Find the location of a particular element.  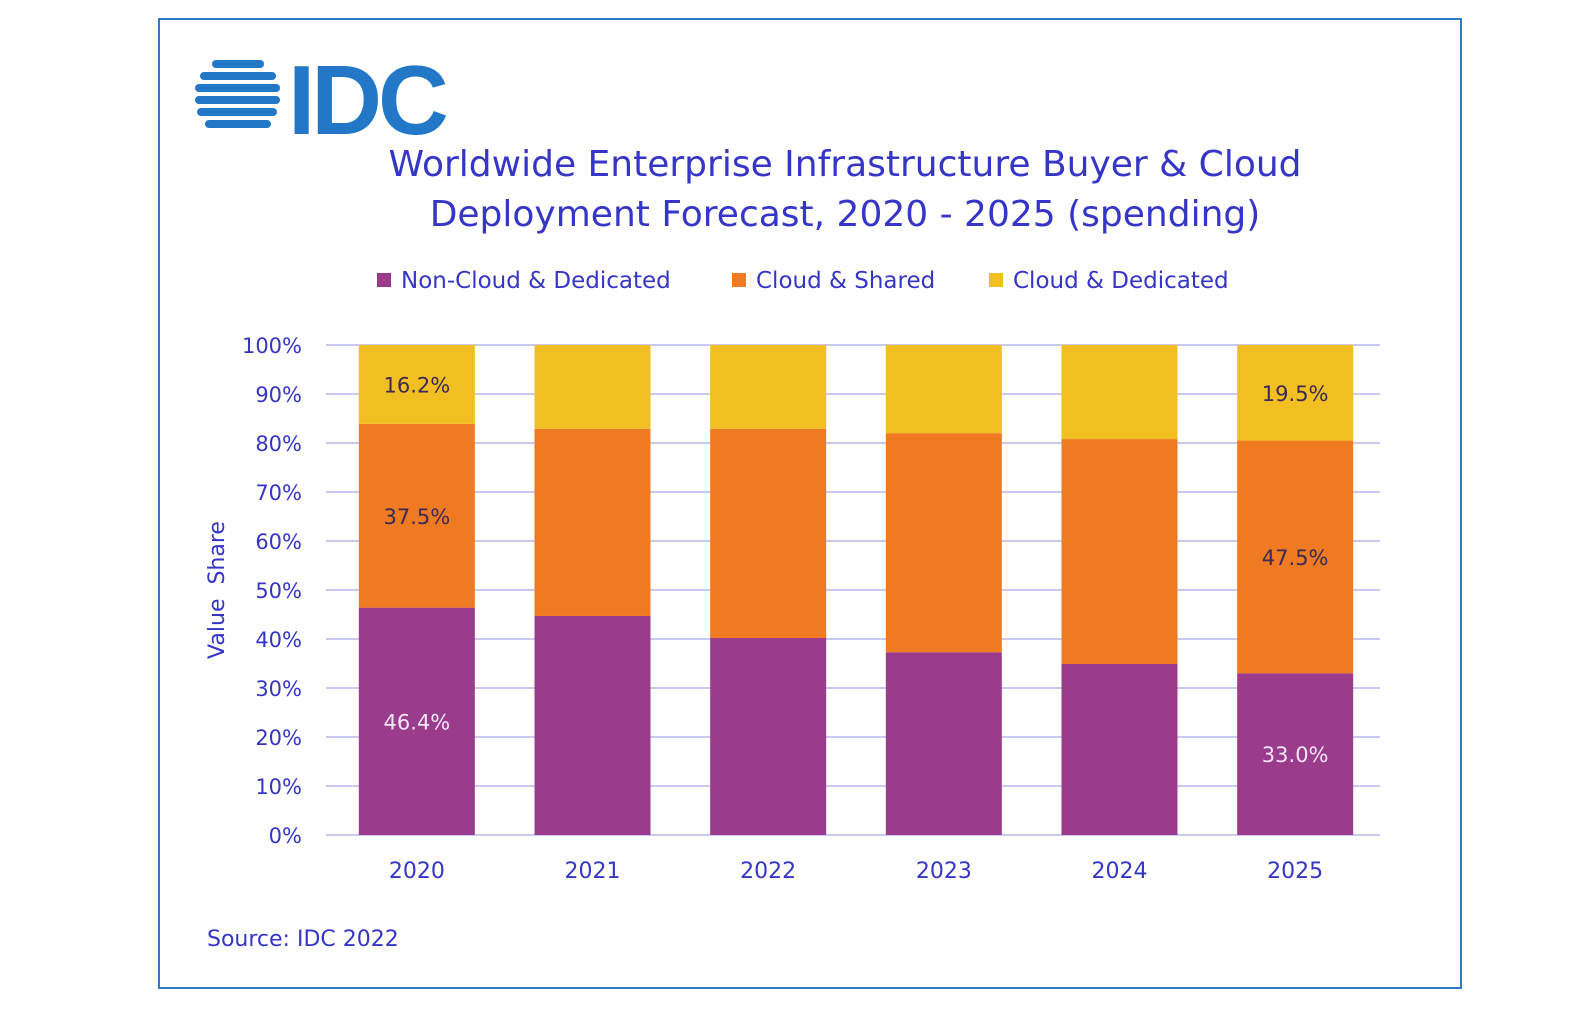

x-tick-label: 2024 is located at coordinates (1120, 871).